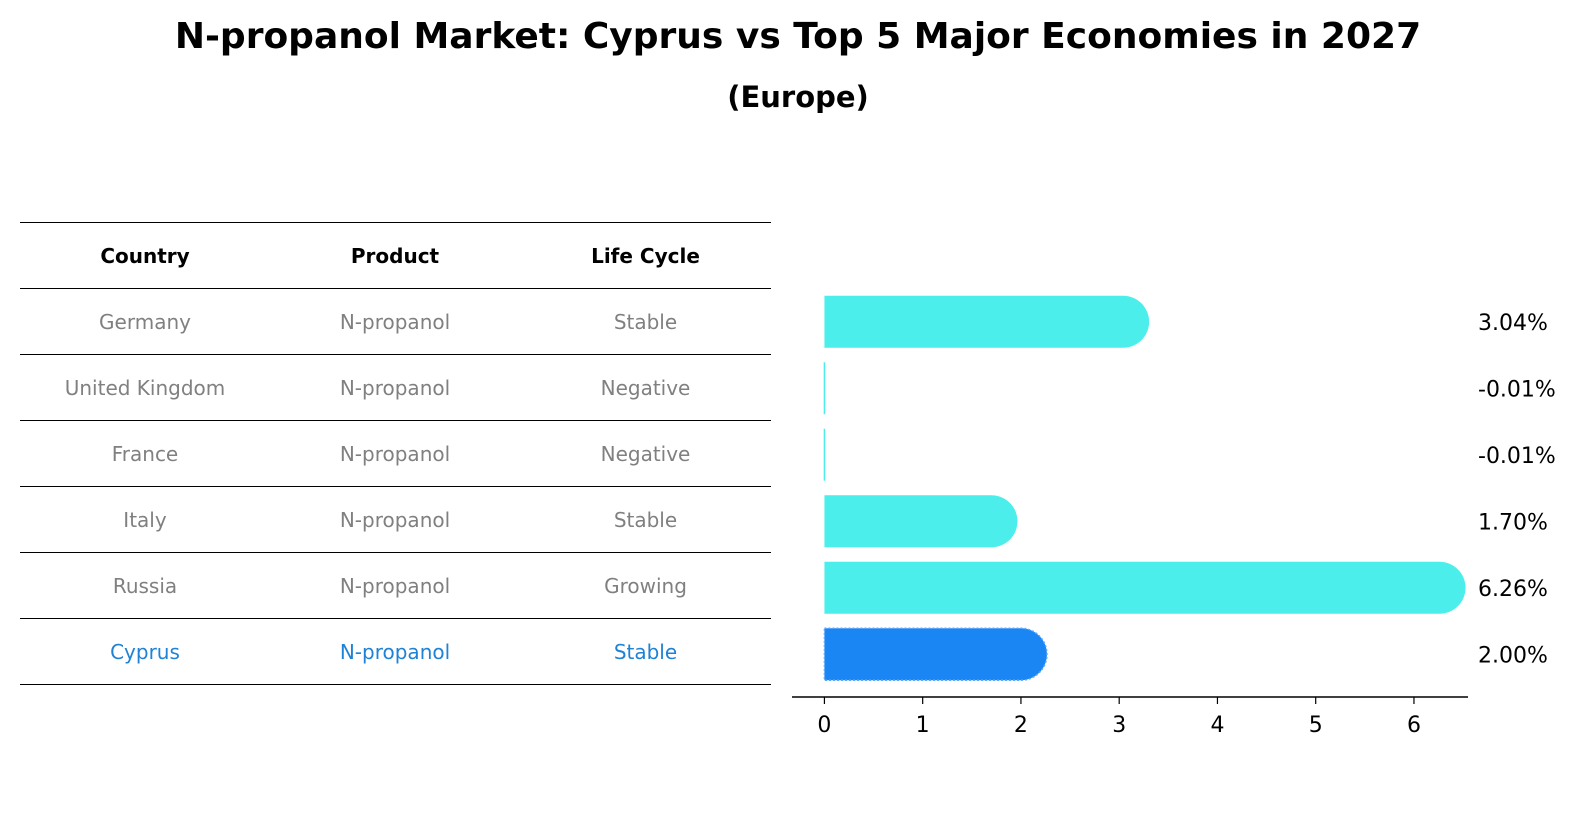 This screenshot has width=1596, height=823. Describe the element at coordinates (1414, 725) in the screenshot. I see `x-tick-label: 6` at that location.